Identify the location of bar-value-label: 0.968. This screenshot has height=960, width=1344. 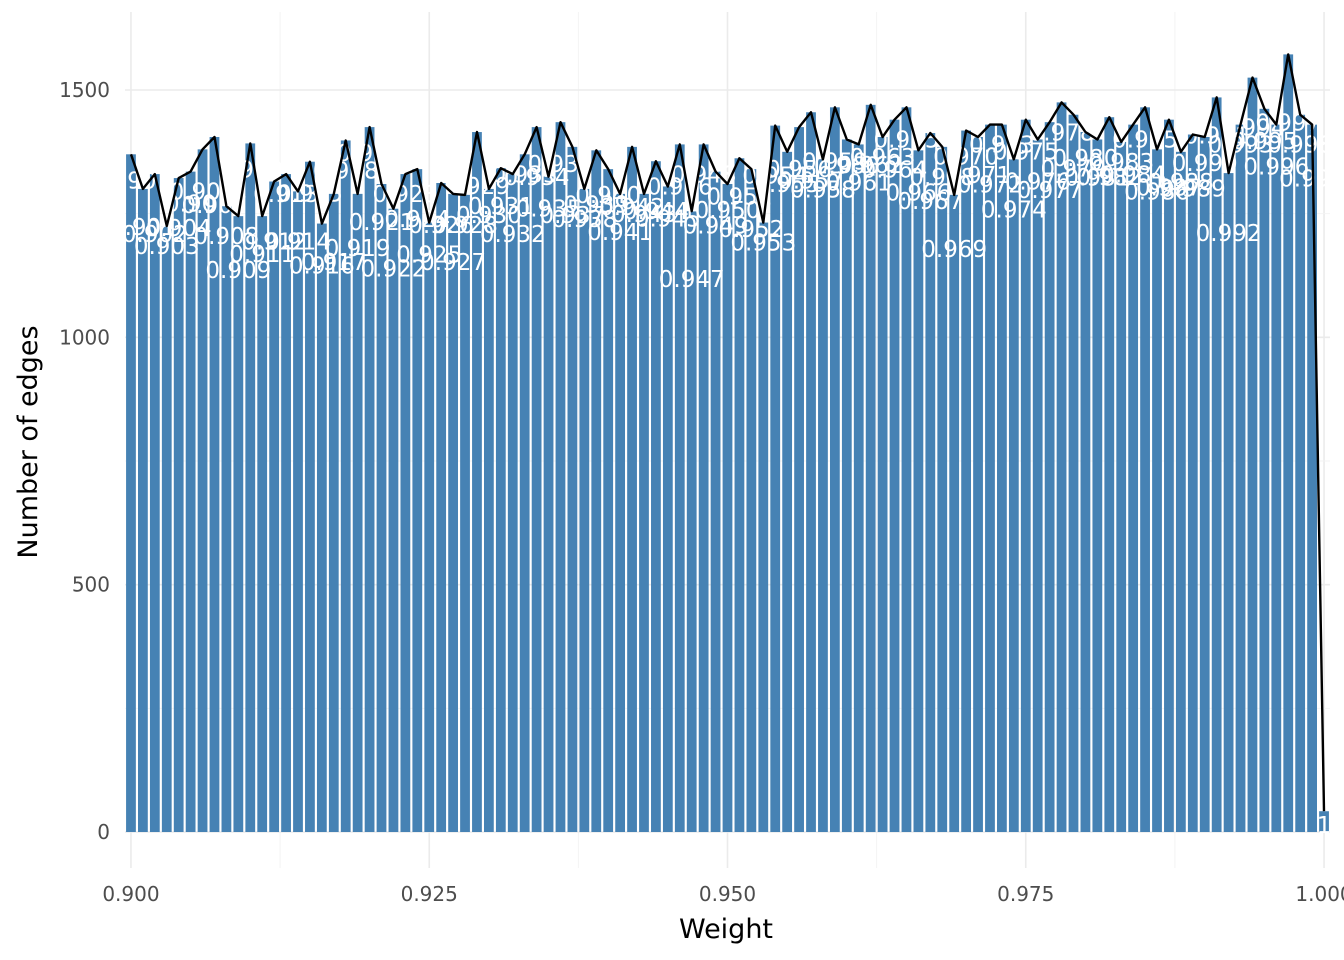
(942, 178).